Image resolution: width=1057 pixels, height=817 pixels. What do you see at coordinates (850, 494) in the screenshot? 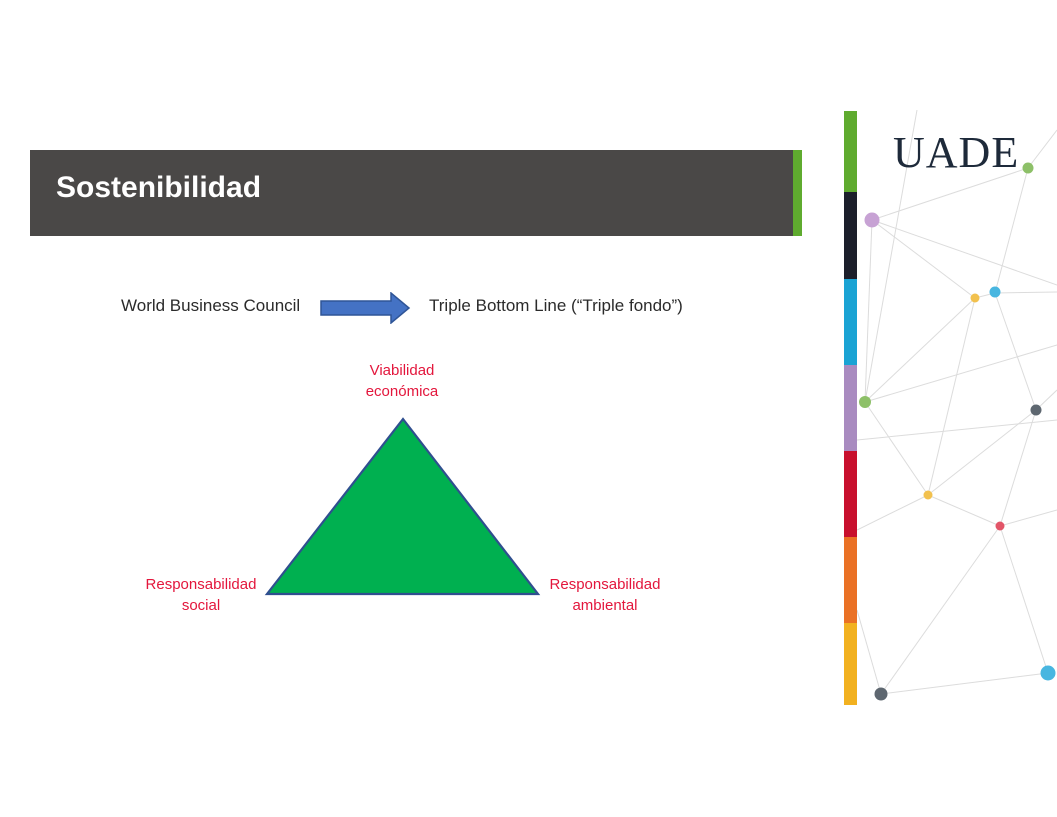
I see `stripe-red` at bounding box center [850, 494].